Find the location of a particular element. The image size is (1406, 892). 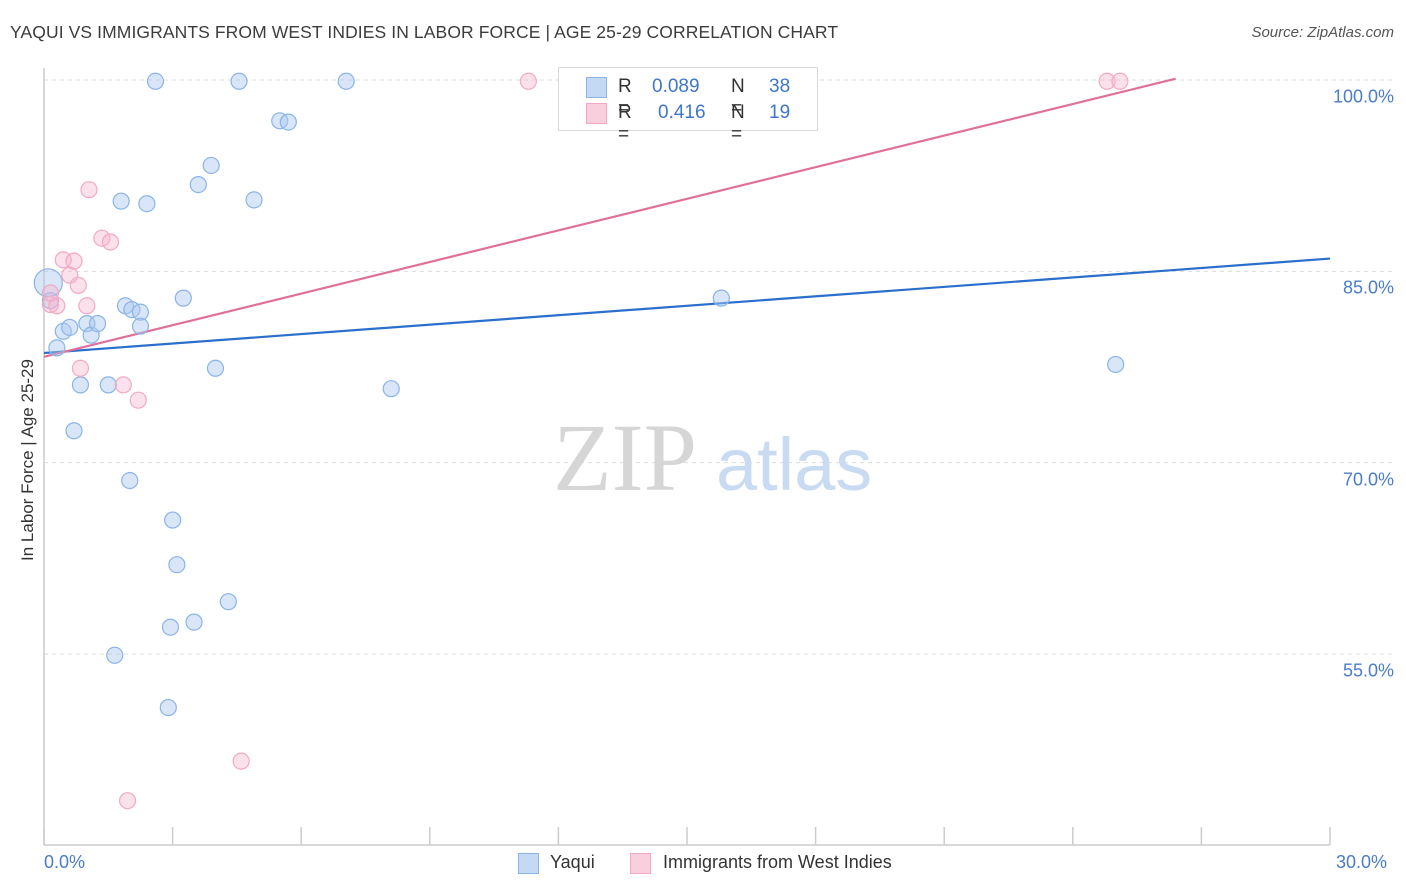

y-axis-label: In Labor Force | Age 25-29 is located at coordinates (27, 460).